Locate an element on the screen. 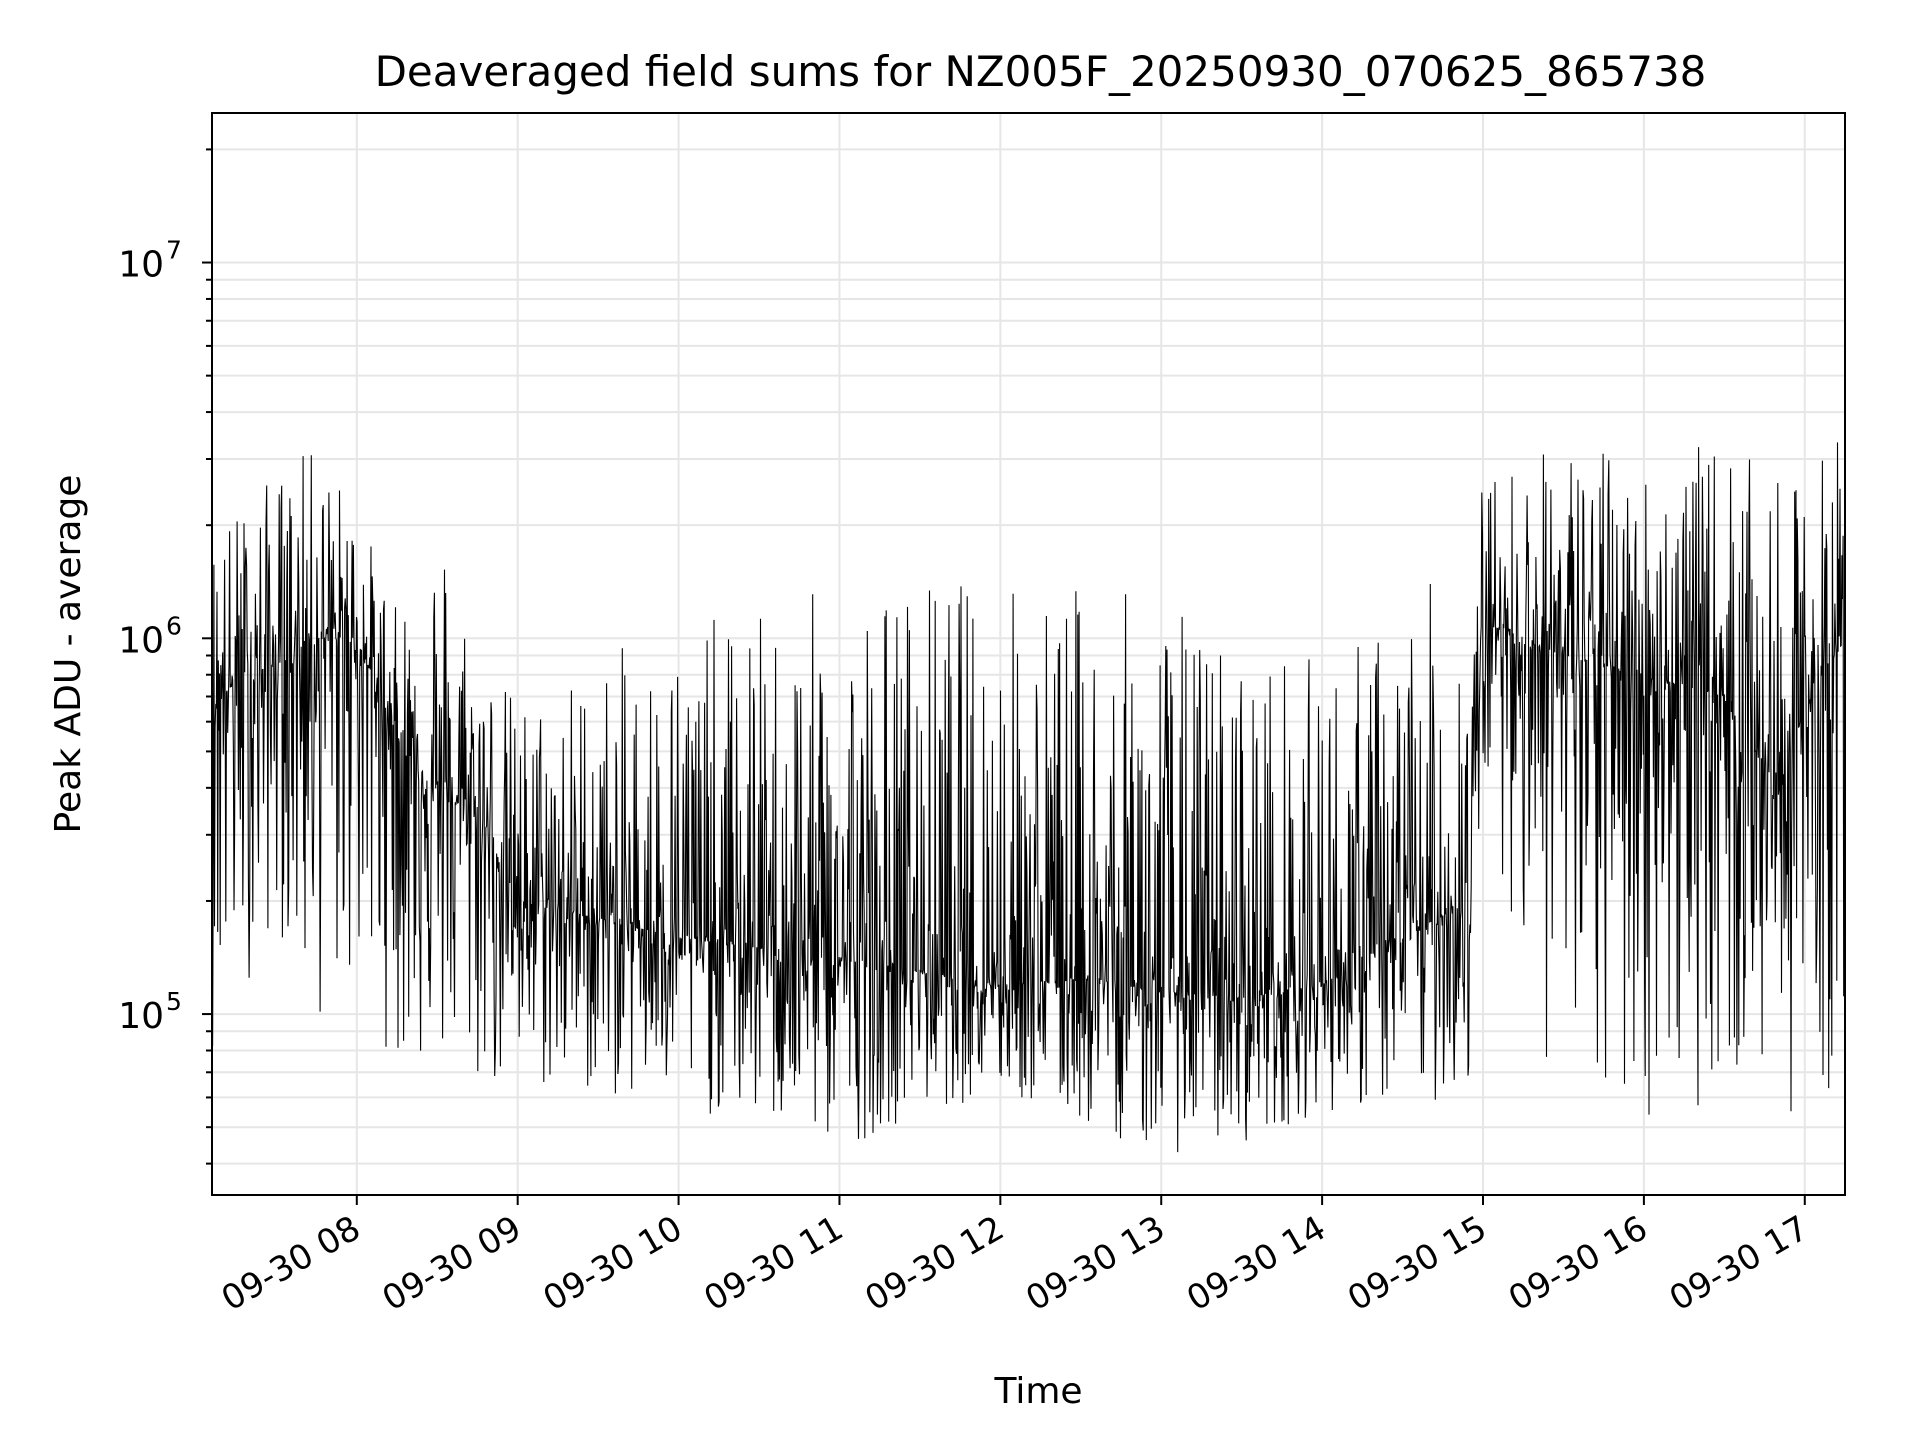  x-axis-label: Time is located at coordinates (1037, 1391).